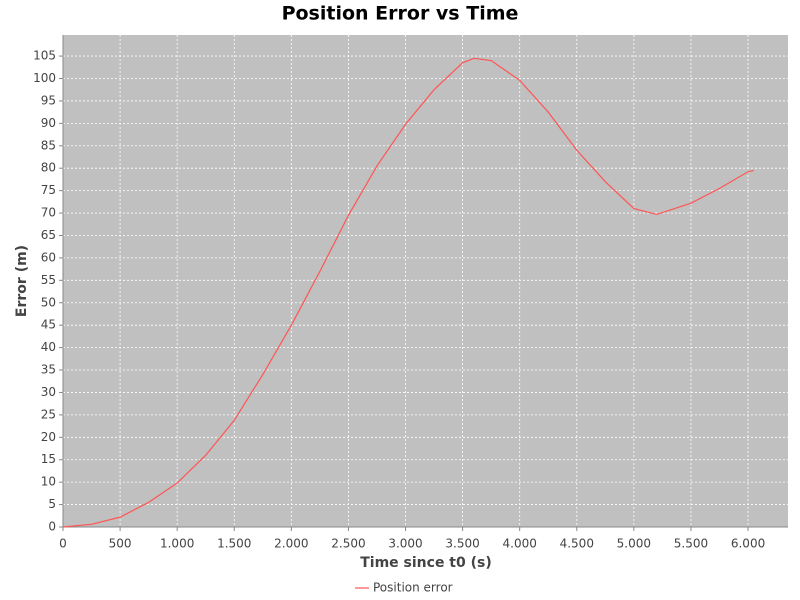 Image resolution: width=800 pixels, height=600 pixels. Describe the element at coordinates (48, 325) in the screenshot. I see `y-tick-label: 45` at that location.